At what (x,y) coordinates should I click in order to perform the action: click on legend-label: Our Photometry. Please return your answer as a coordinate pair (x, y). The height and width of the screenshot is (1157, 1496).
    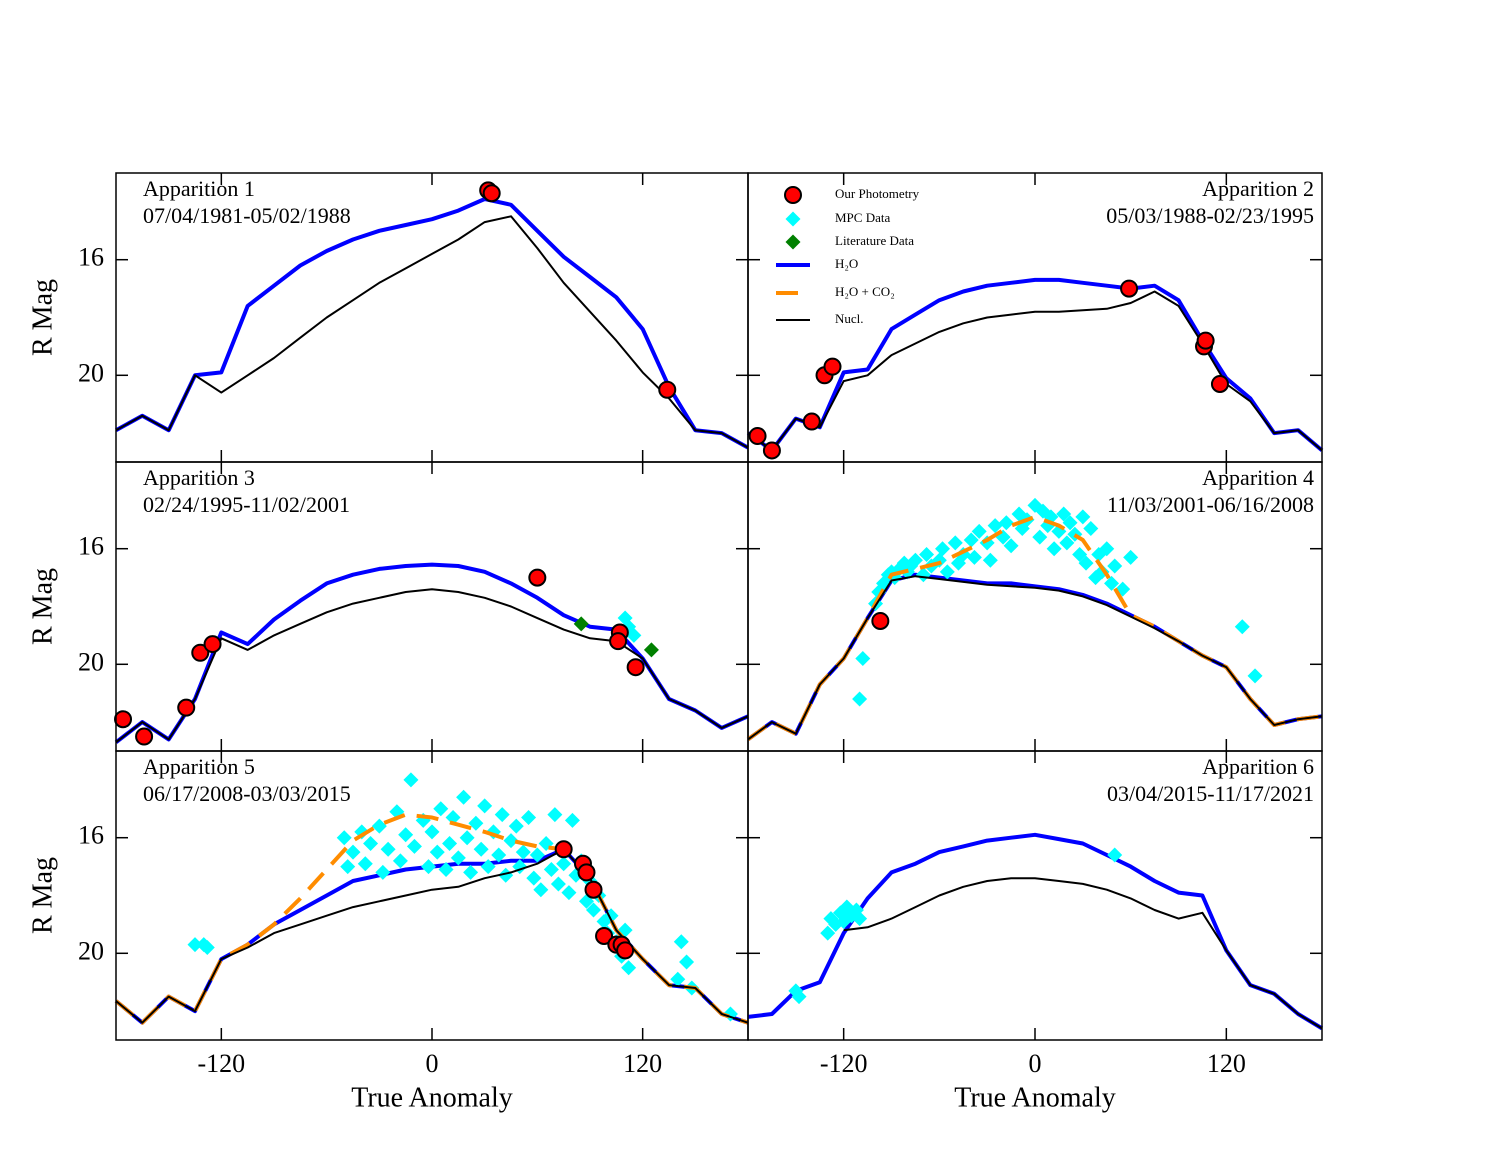
    Looking at the image, I should click on (877, 193).